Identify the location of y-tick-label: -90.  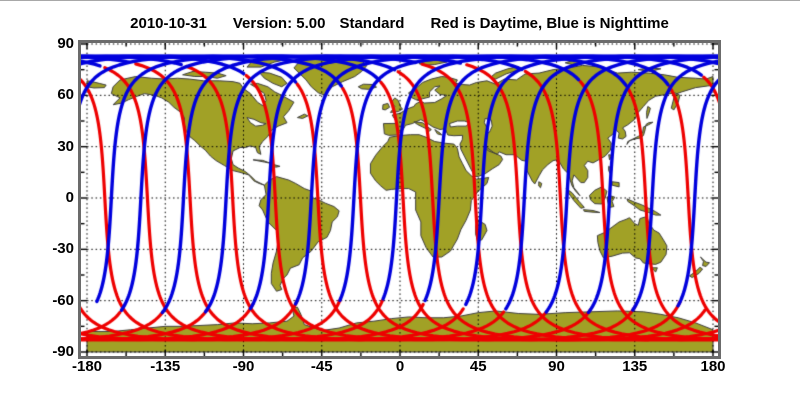
(63, 351).